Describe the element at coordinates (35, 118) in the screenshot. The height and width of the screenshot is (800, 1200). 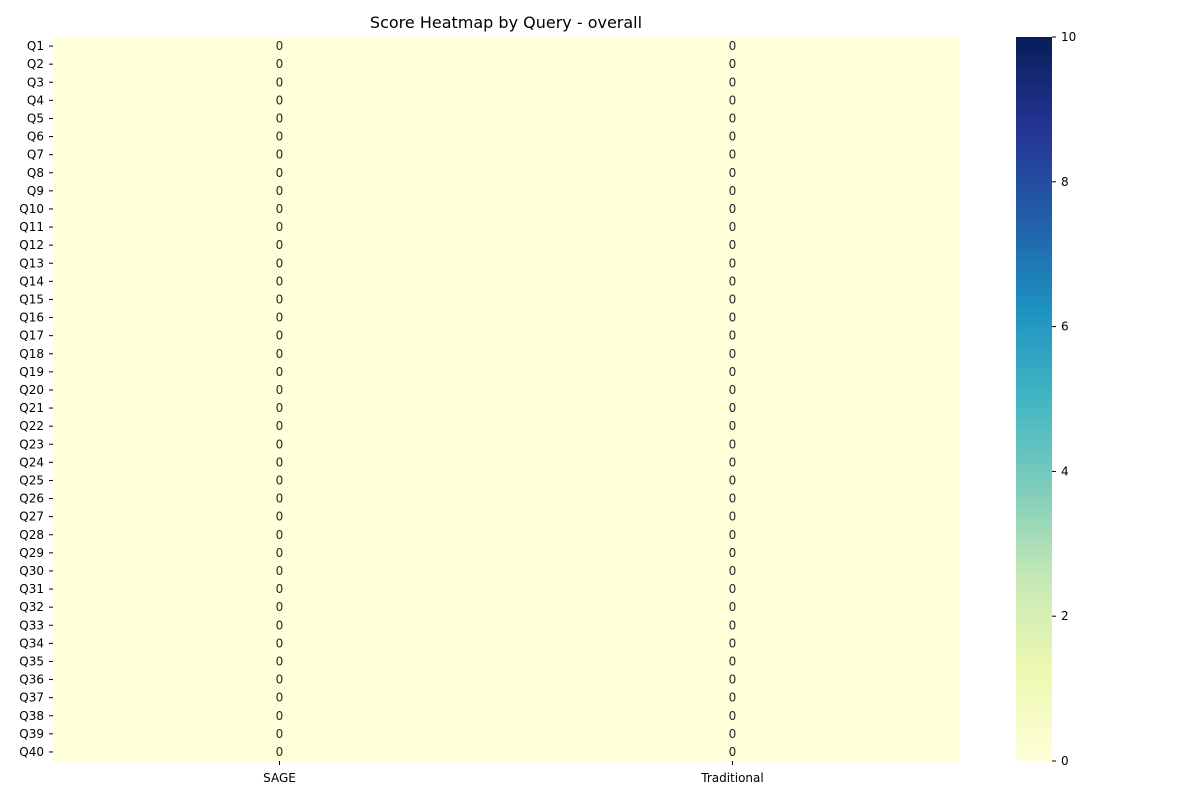
I see `y-tick-label: Q5` at that location.